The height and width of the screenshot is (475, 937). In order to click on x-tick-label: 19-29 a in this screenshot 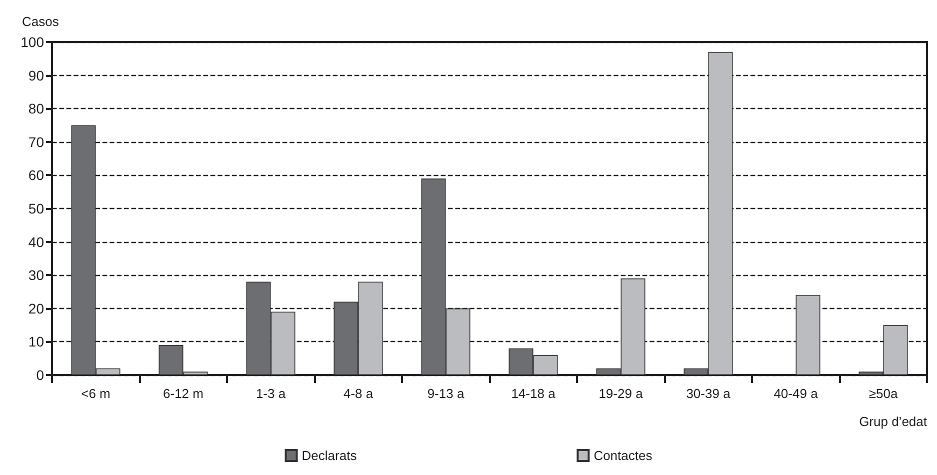, I will do `click(621, 393)`.